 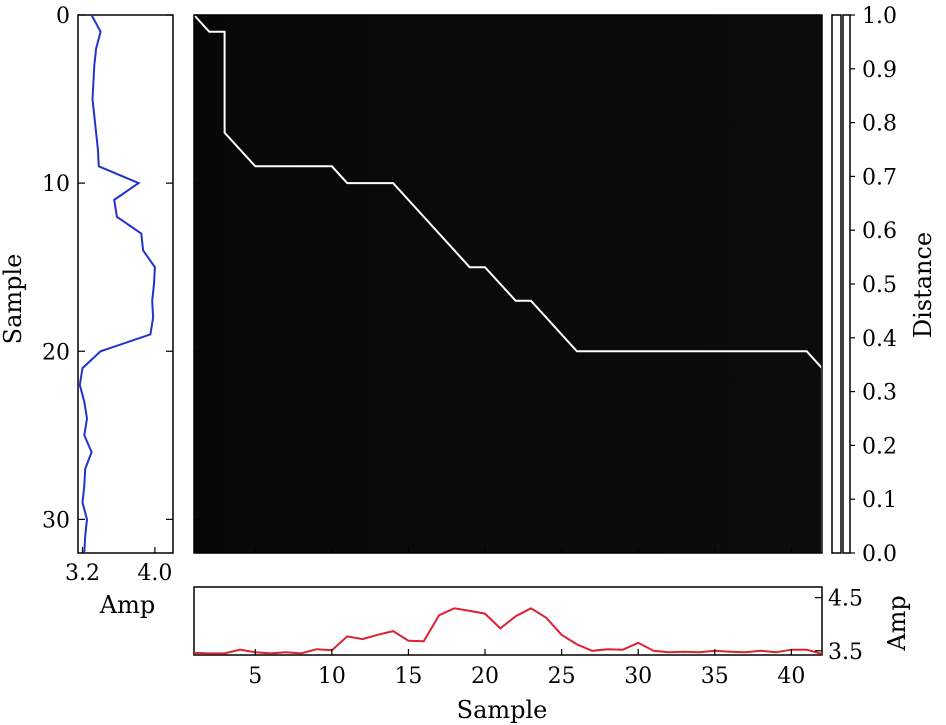 I want to click on left-y-tick-label: 0, so click(x=63, y=16).